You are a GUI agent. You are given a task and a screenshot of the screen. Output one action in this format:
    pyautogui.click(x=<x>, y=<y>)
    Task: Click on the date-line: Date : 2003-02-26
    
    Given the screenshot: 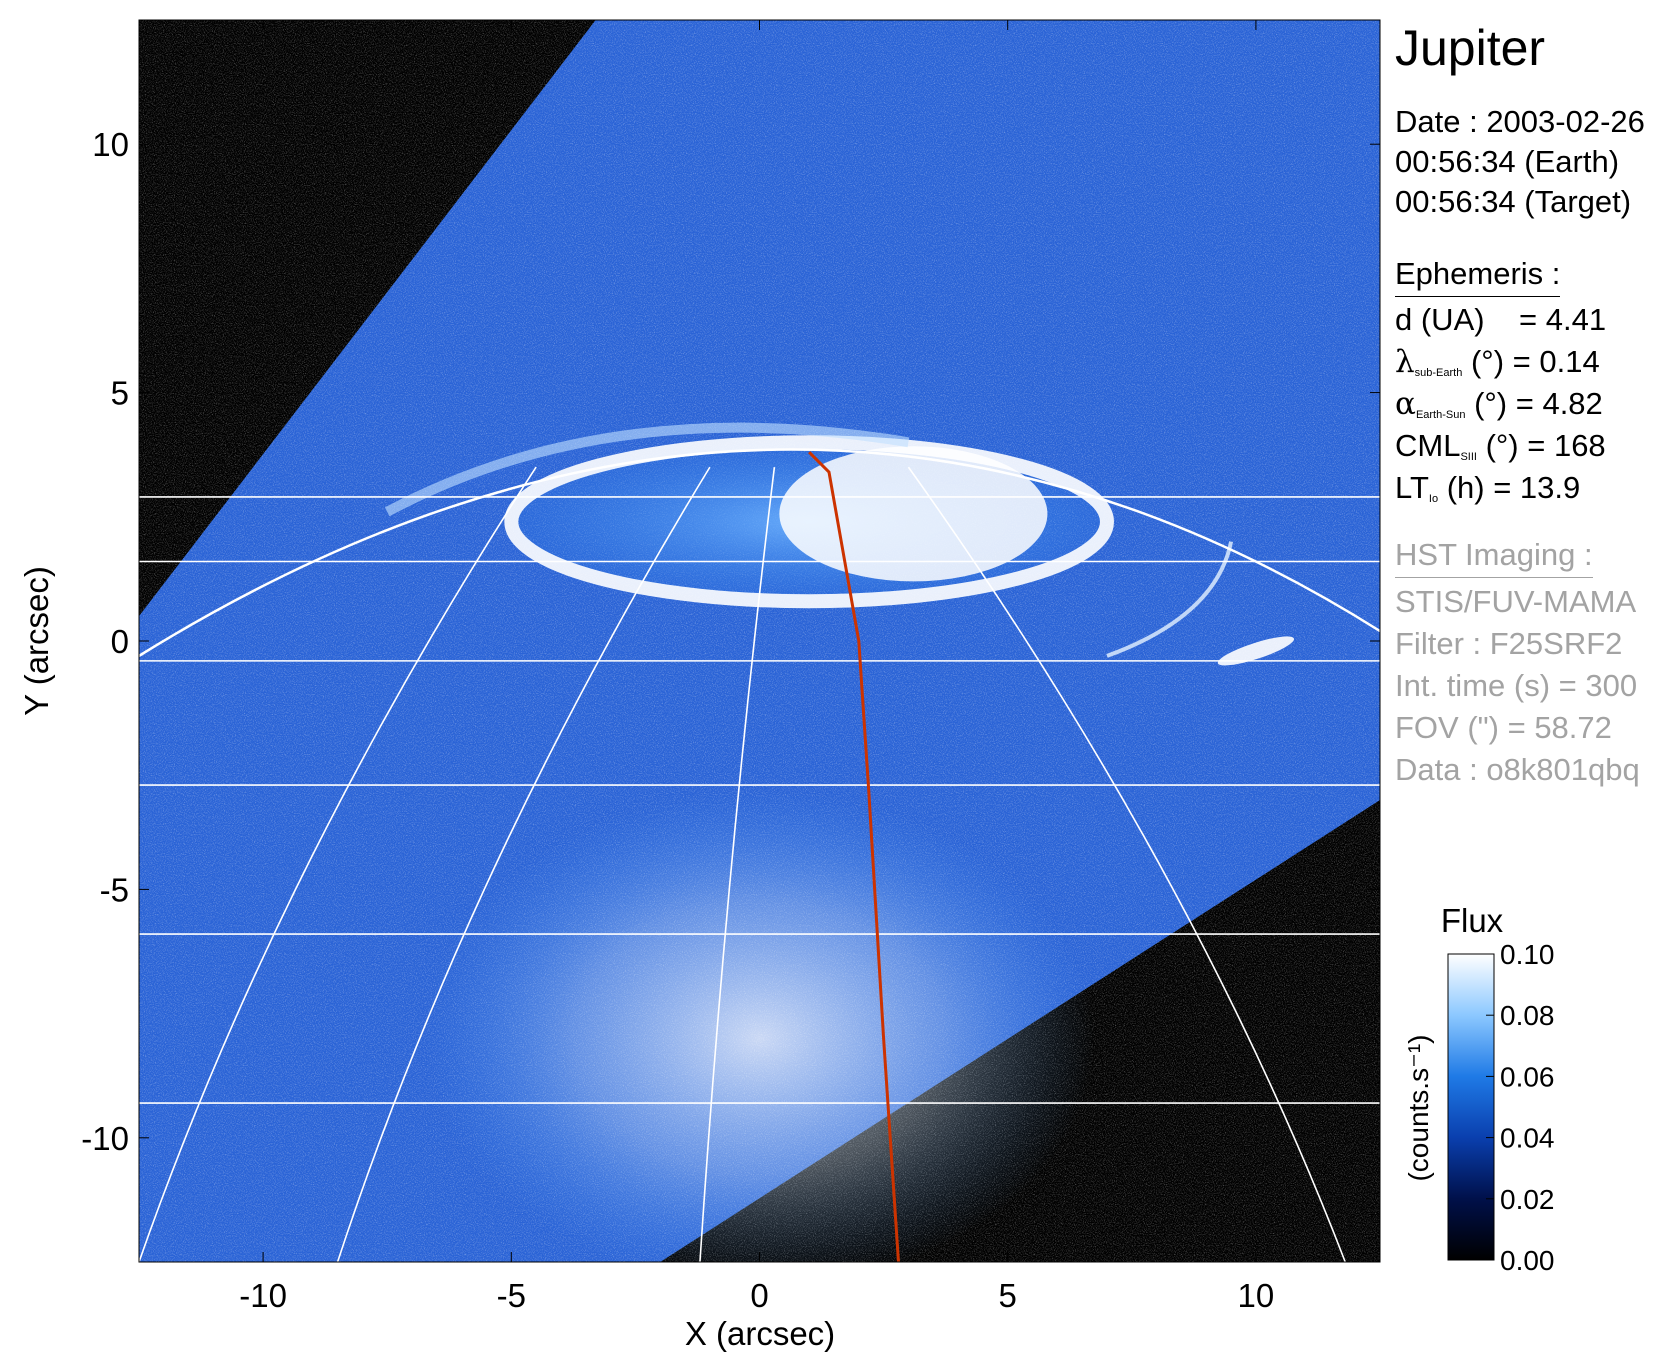 What is the action you would take?
    pyautogui.click(x=1520, y=121)
    